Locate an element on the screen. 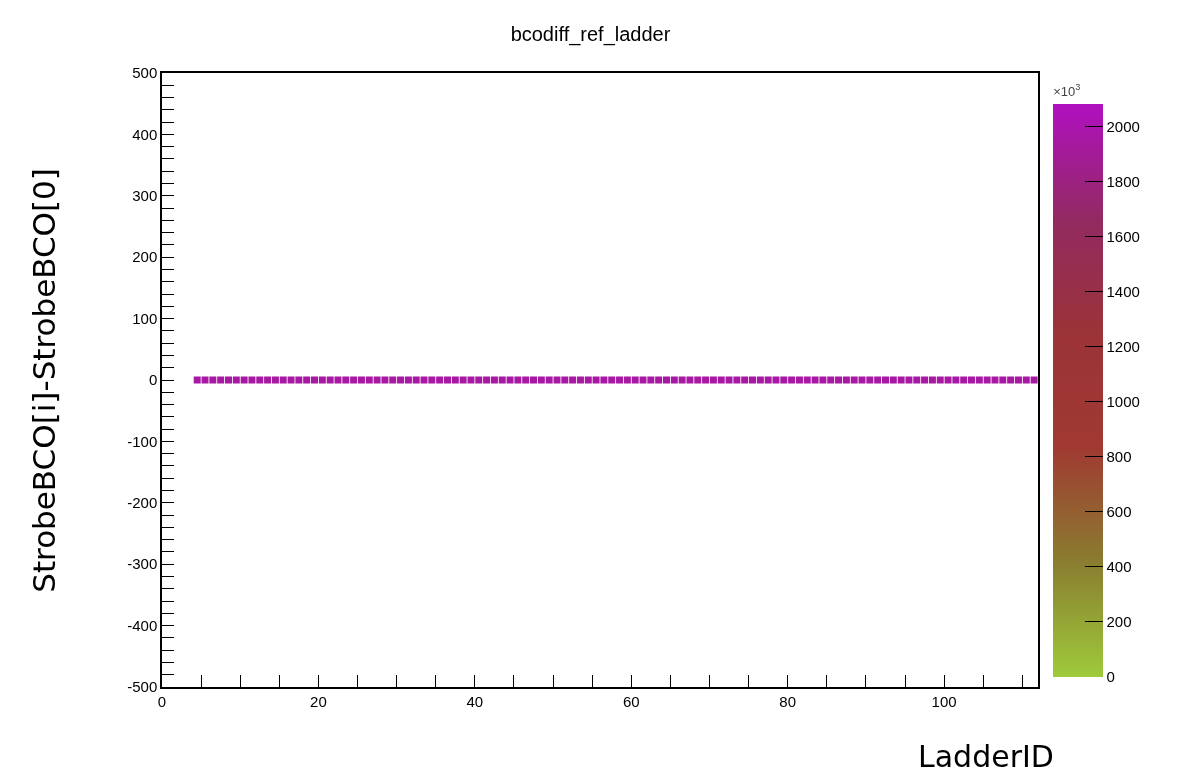  color-bar-label: 200 is located at coordinates (1119, 622).